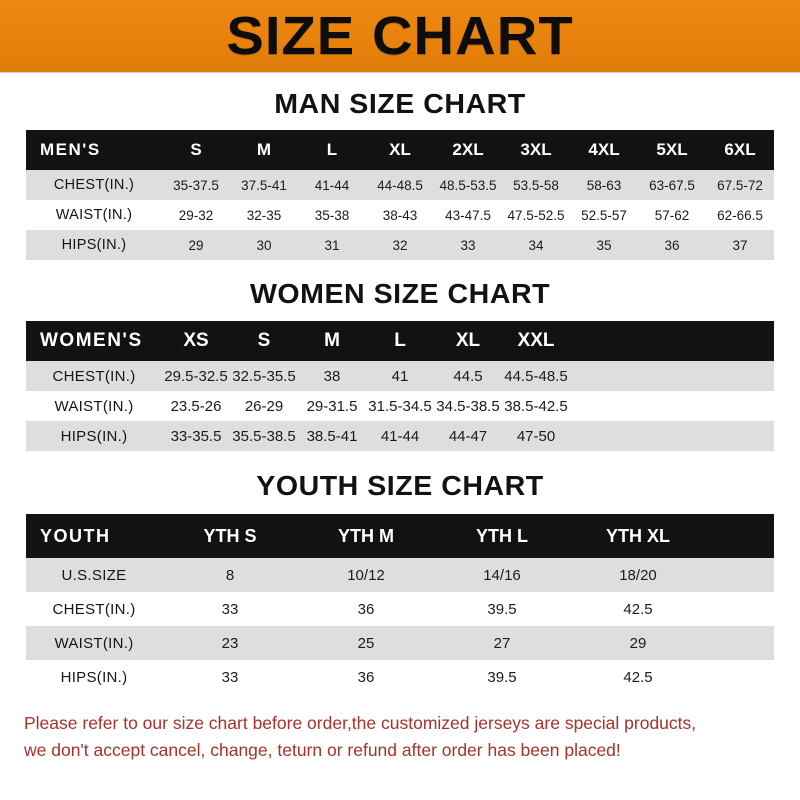 Image resolution: width=800 pixels, height=800 pixels. I want to click on measurement-cell: 32, so click(400, 245).